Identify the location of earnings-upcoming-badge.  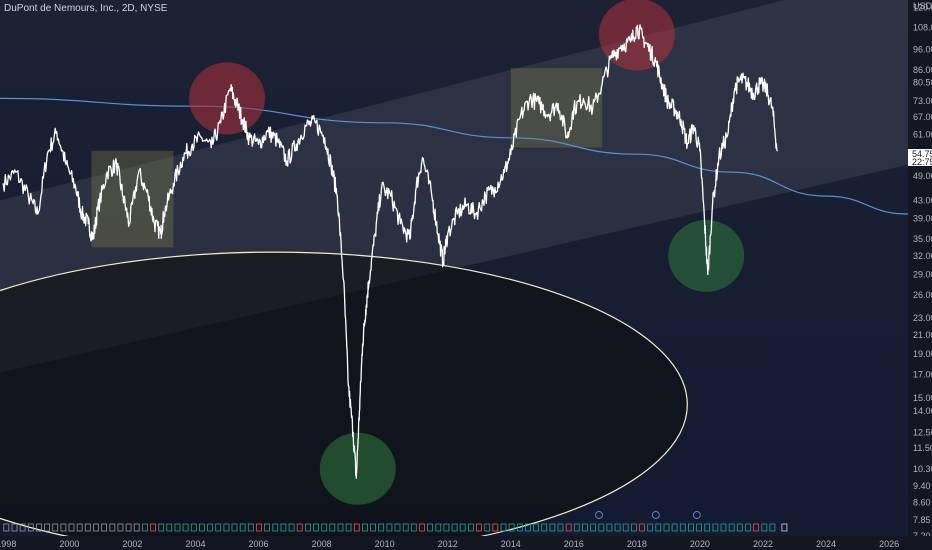
(784, 527).